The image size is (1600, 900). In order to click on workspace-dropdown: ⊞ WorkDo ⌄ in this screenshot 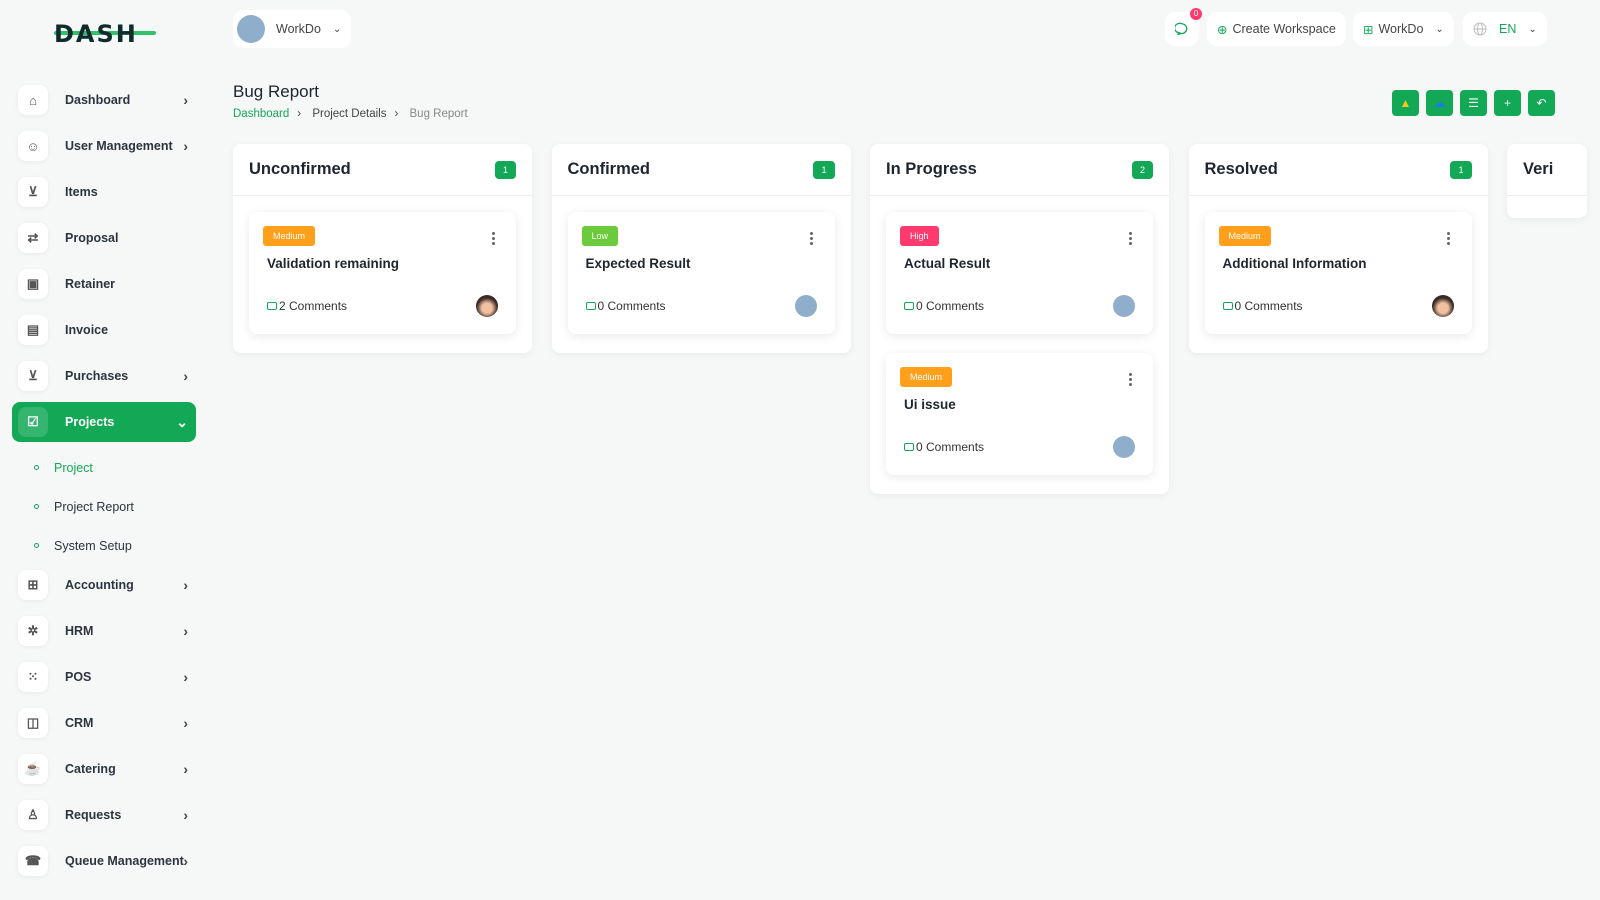, I will do `click(1403, 29)`.